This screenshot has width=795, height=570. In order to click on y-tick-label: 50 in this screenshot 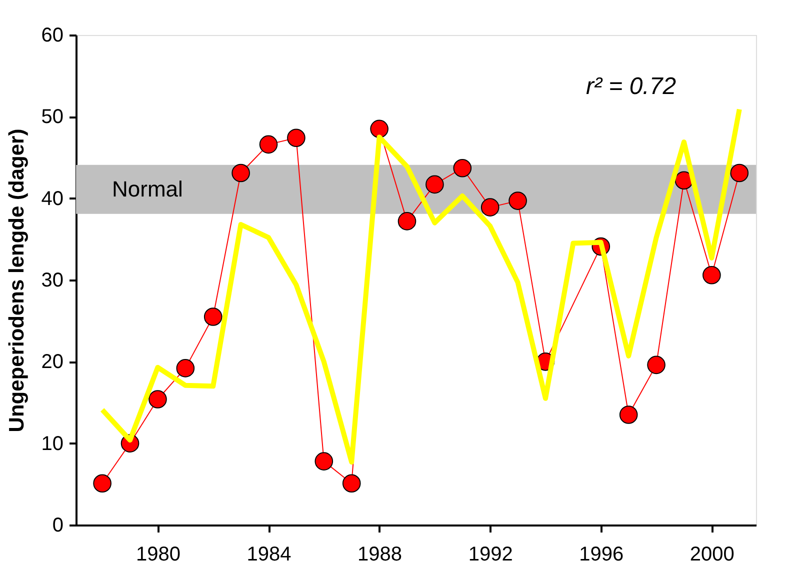, I will do `click(52, 117)`.